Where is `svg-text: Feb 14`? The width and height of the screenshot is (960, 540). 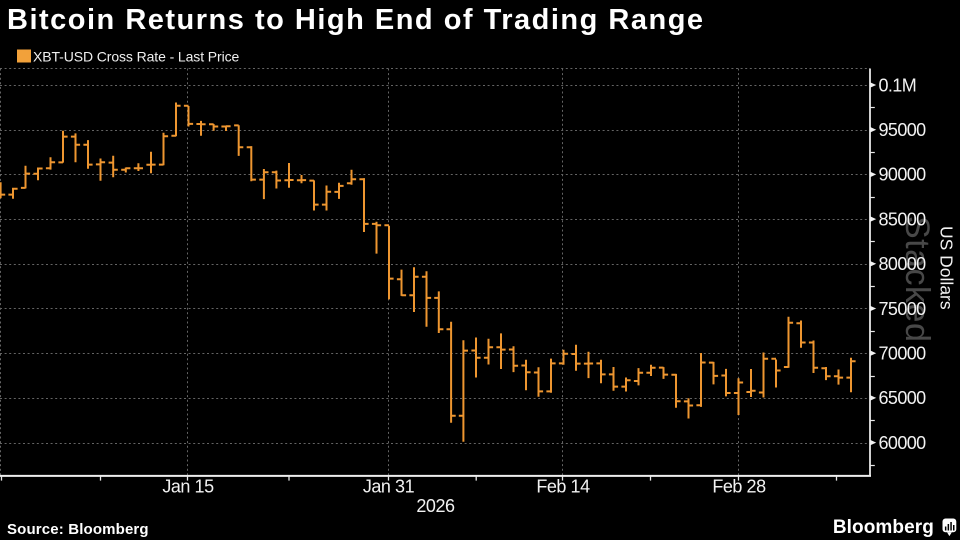
svg-text: Feb 14 is located at coordinates (563, 487).